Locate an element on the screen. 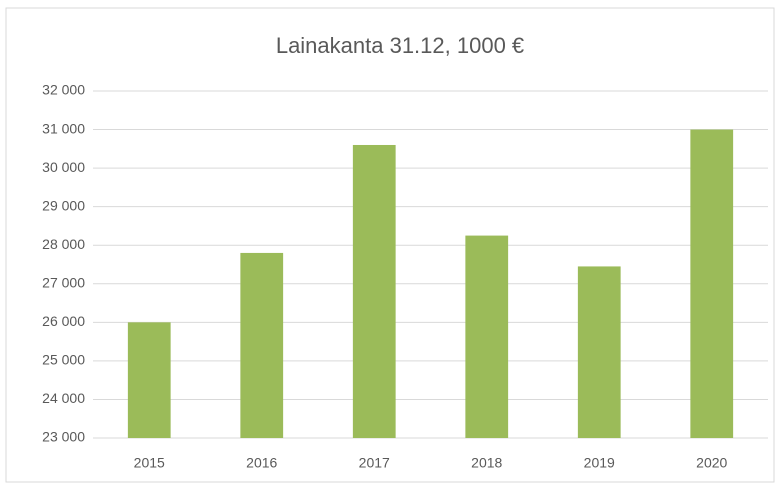 This screenshot has width=781, height=483. x-tick-label: 2015 is located at coordinates (149, 463).